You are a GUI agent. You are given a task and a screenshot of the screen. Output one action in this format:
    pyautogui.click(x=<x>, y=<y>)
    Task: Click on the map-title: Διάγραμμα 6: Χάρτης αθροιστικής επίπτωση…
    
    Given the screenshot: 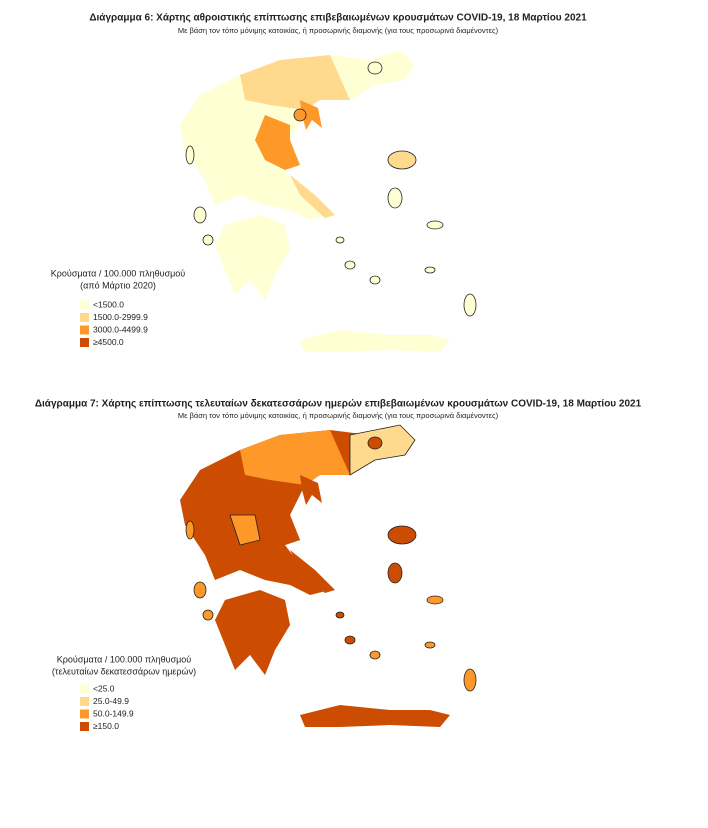 What is the action you would take?
    pyautogui.click(x=338, y=18)
    